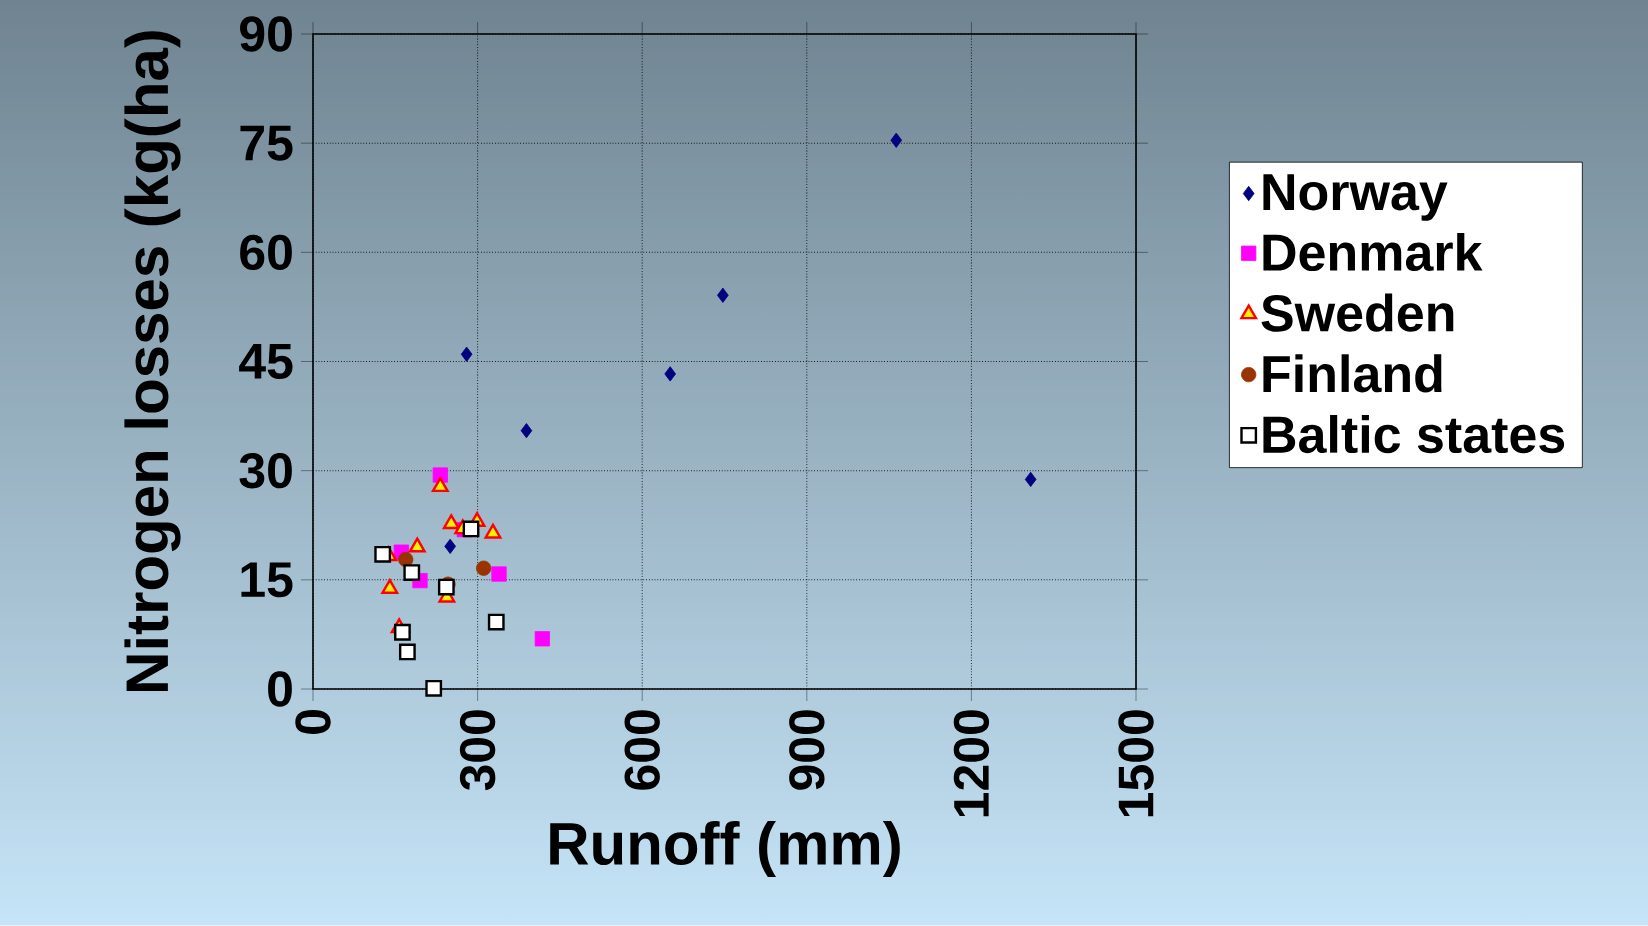  I want to click on y-axis-title: Nitrogen losses (kg(ha), so click(152, 361).